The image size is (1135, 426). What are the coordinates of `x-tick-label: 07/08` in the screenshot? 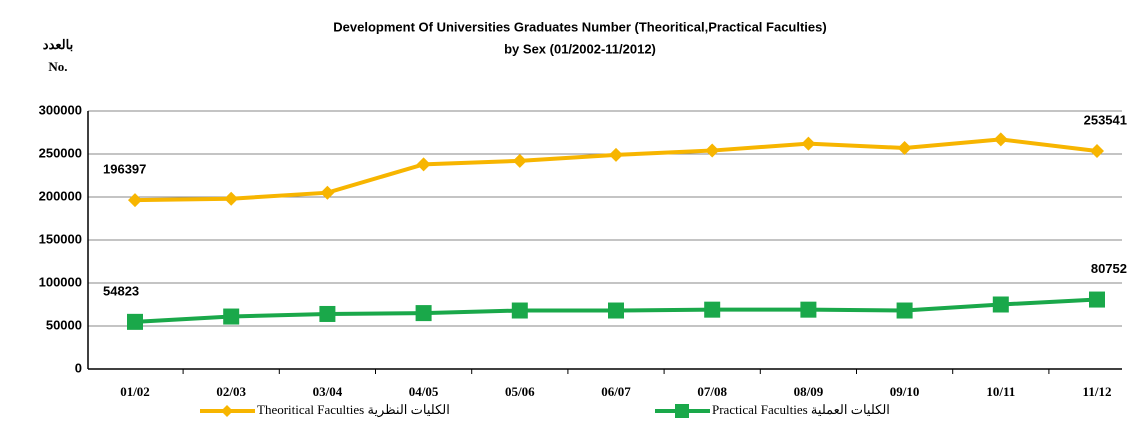 It's located at (712, 391).